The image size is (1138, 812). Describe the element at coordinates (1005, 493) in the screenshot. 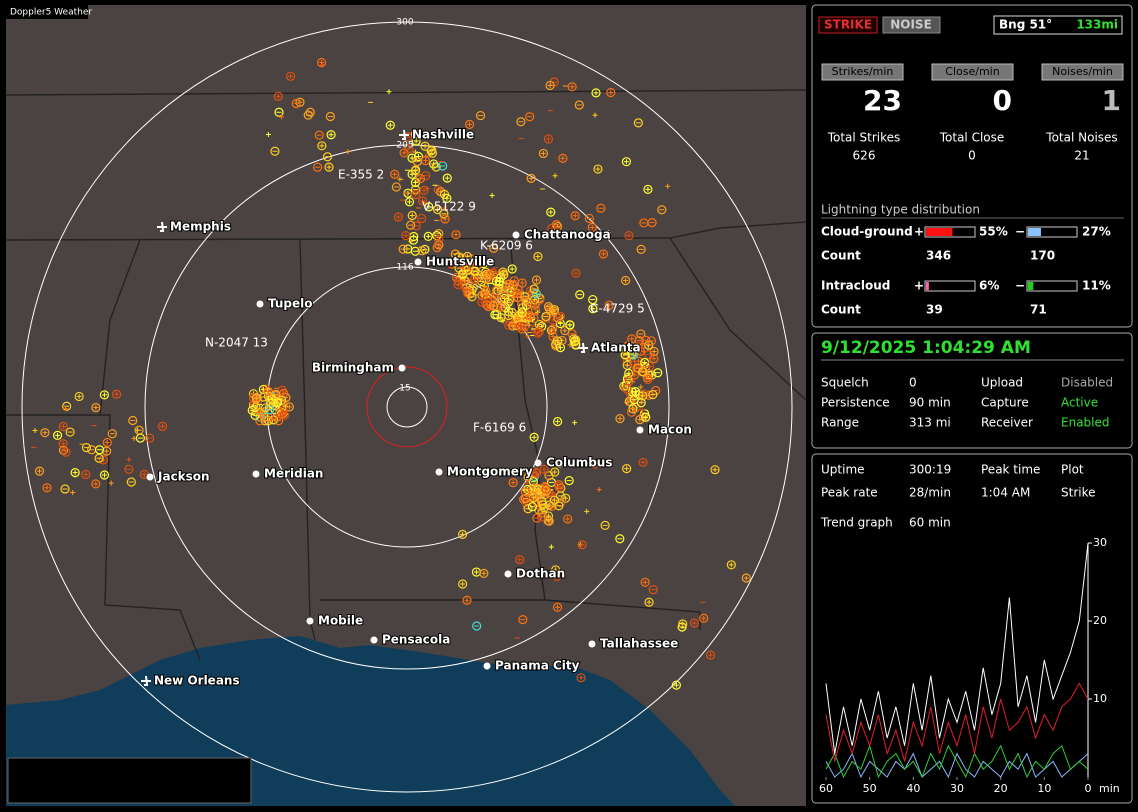

I see `trend-text: 1:04 AM` at that location.